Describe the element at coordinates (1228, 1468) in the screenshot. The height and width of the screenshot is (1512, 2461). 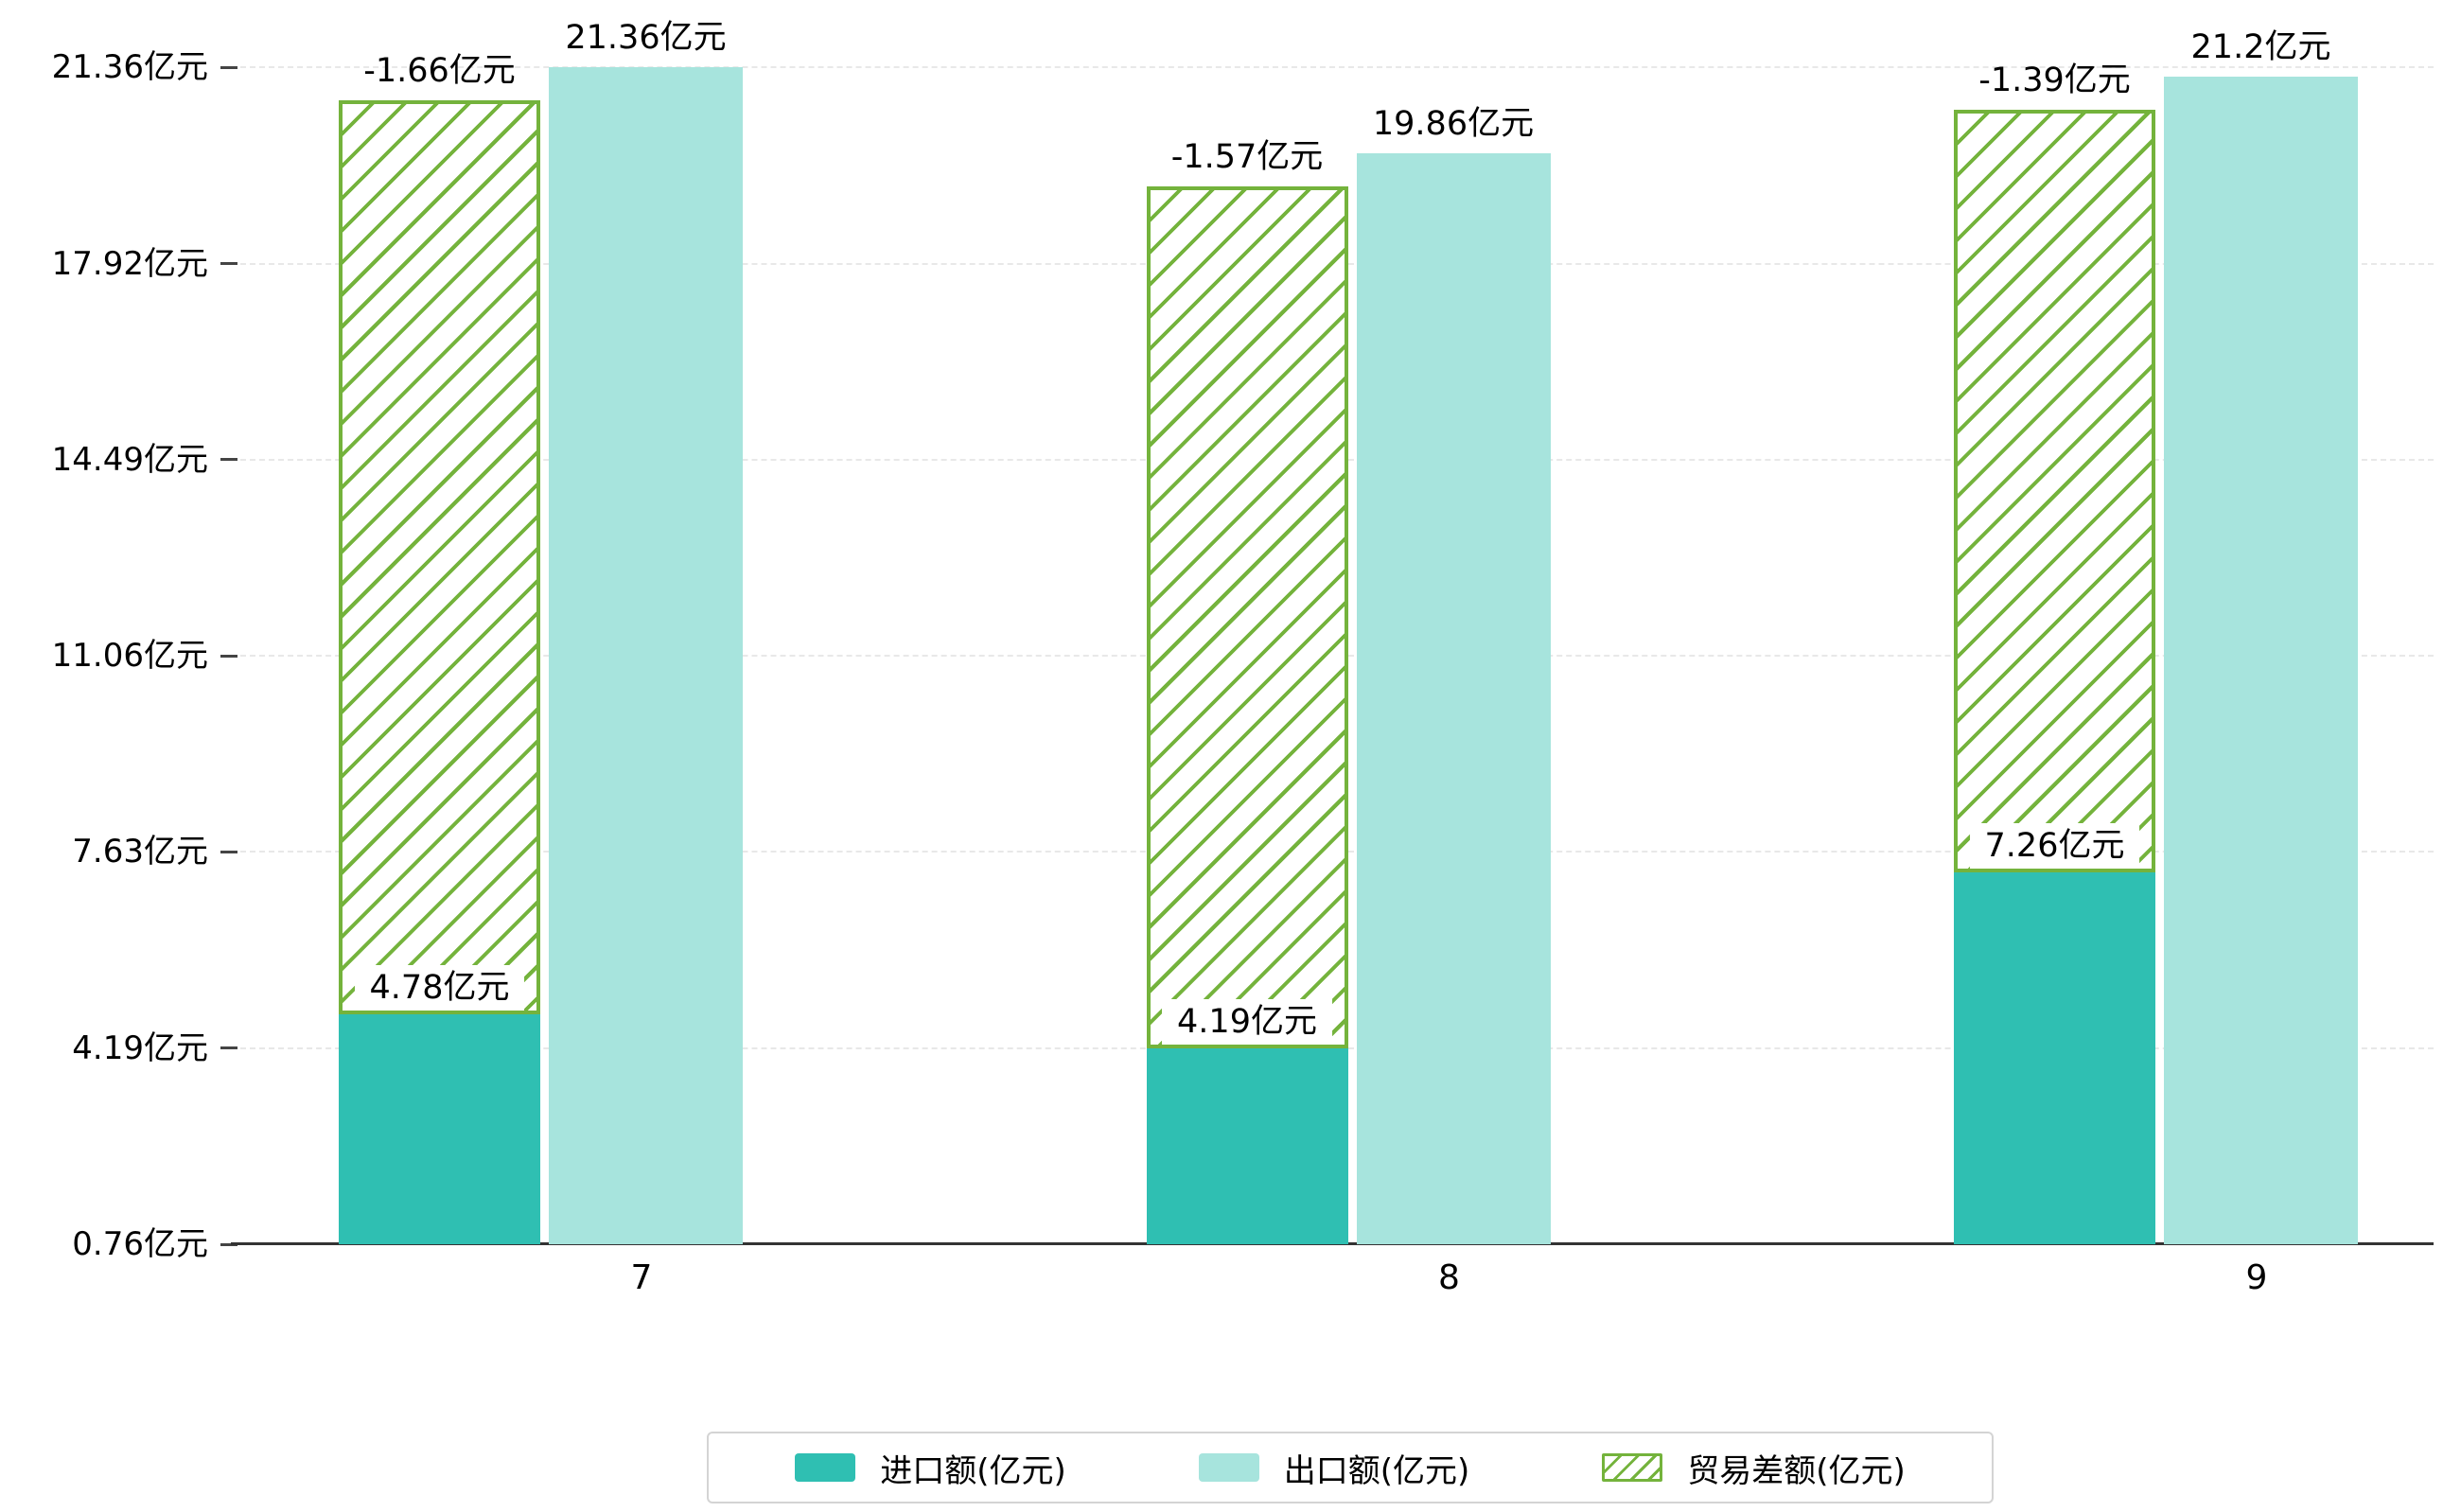
I see `export-swatch-icon` at that location.